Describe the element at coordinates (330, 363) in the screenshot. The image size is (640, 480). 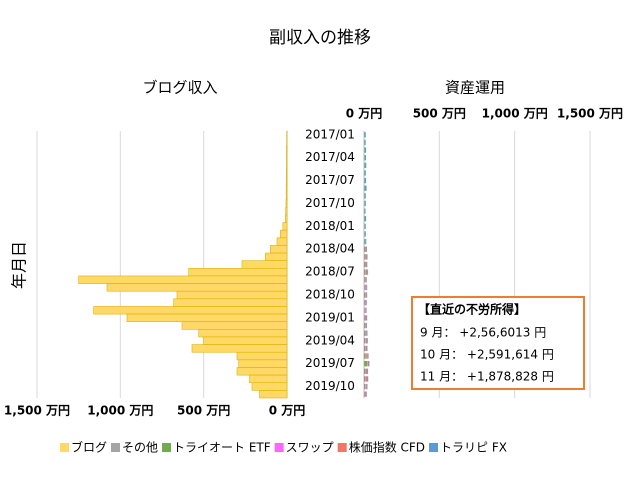
I see `y-tick-label: 2019/07` at that location.